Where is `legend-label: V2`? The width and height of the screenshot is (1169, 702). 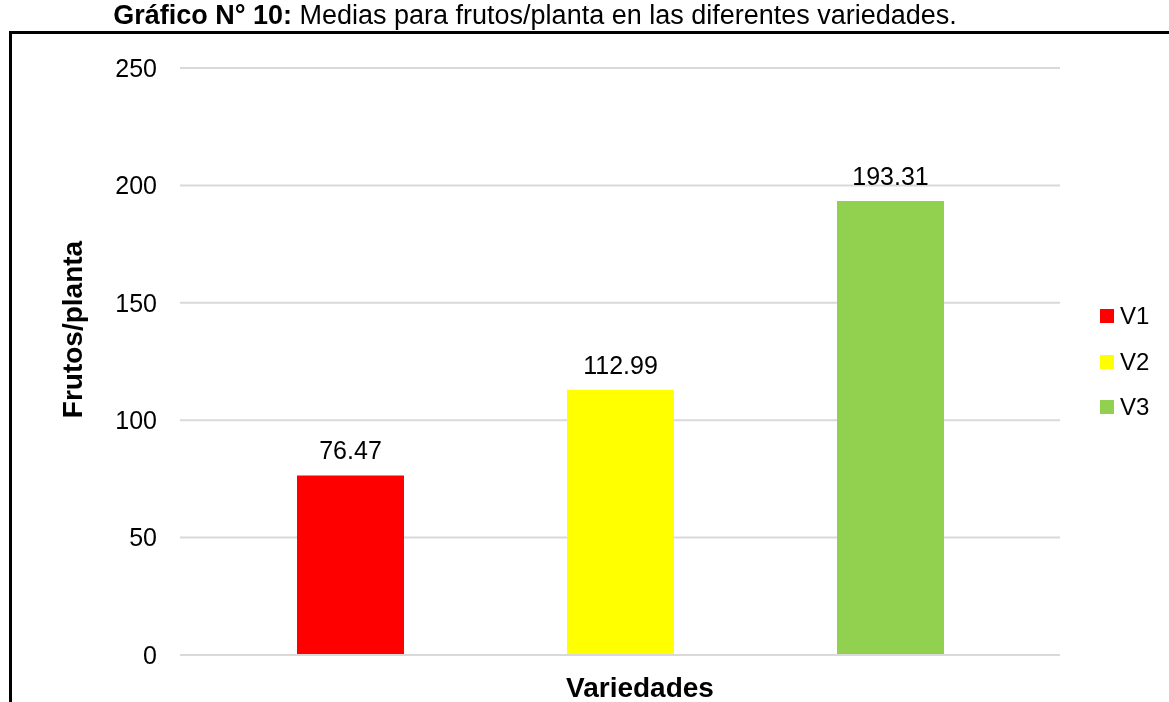
legend-label: V2 is located at coordinates (1135, 361).